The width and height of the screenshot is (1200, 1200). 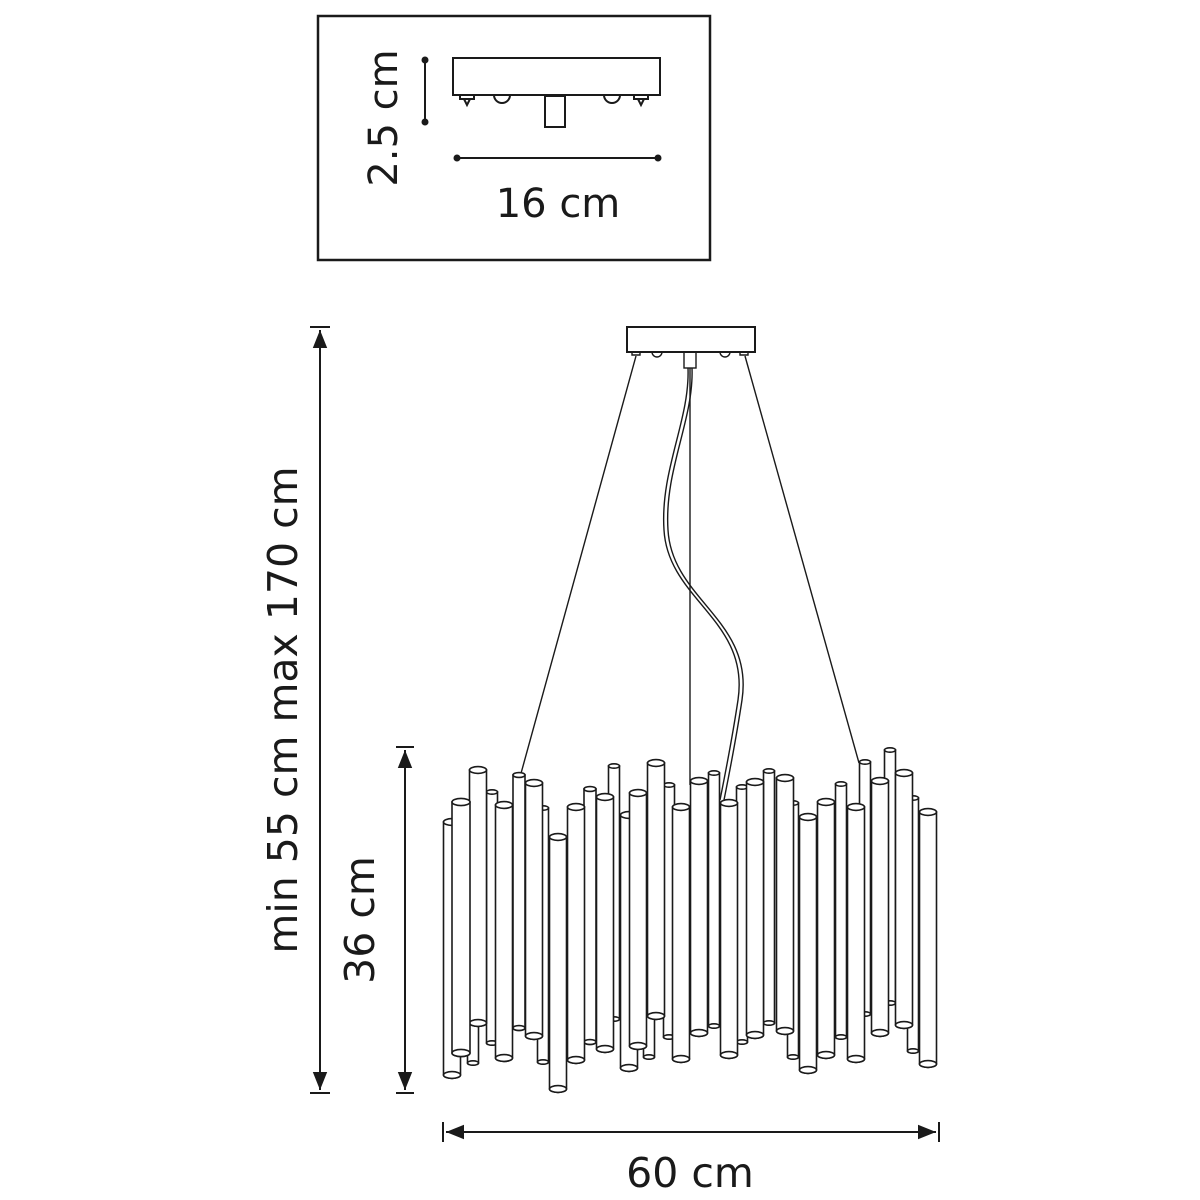 I want to click on body-height-label: 36 cm, so click(x=360, y=920).